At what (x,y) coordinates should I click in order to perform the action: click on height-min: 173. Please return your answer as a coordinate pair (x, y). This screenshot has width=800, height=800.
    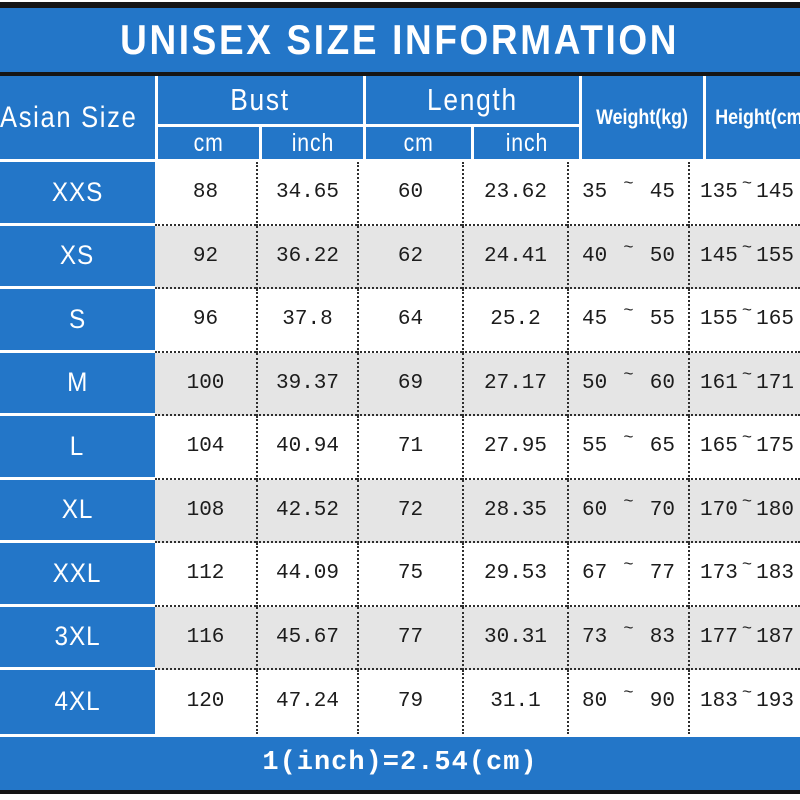
    Looking at the image, I should click on (719, 574).